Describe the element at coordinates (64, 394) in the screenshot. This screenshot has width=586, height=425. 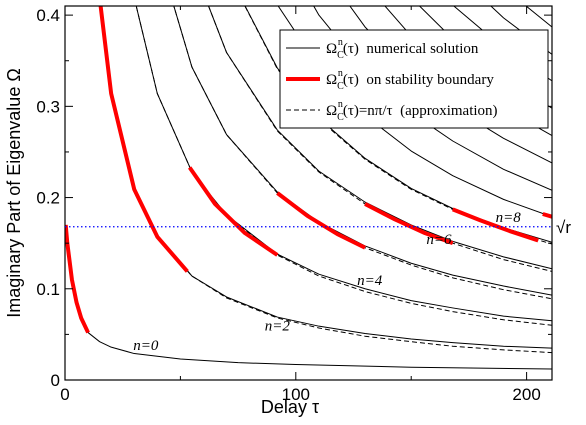
I see `x-tick-label: 0` at that location.